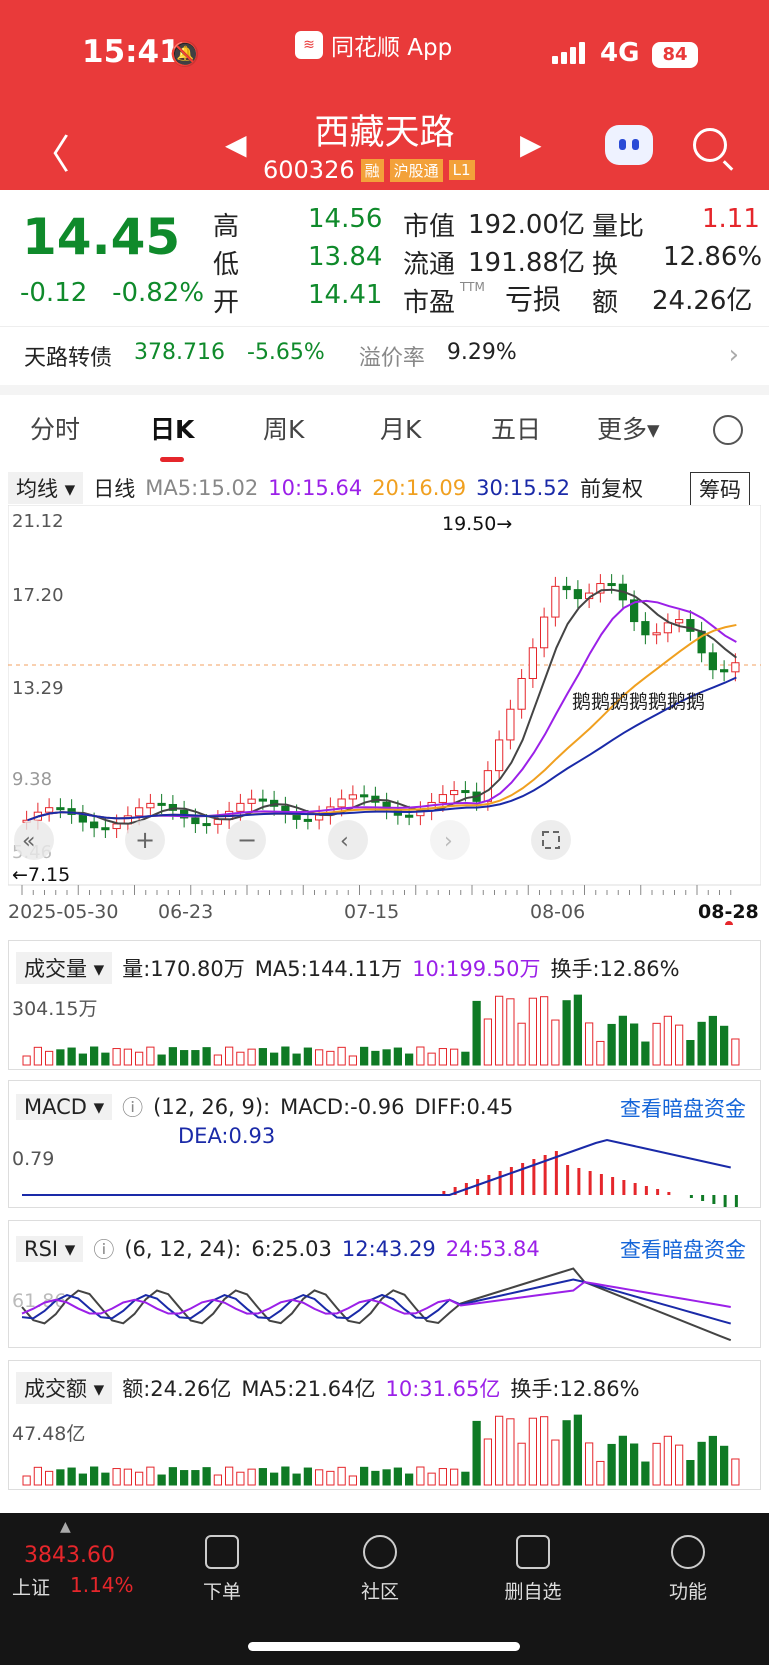 The image size is (769, 1665). I want to click on amount-axis-label: 47.48亿, so click(48, 1434).